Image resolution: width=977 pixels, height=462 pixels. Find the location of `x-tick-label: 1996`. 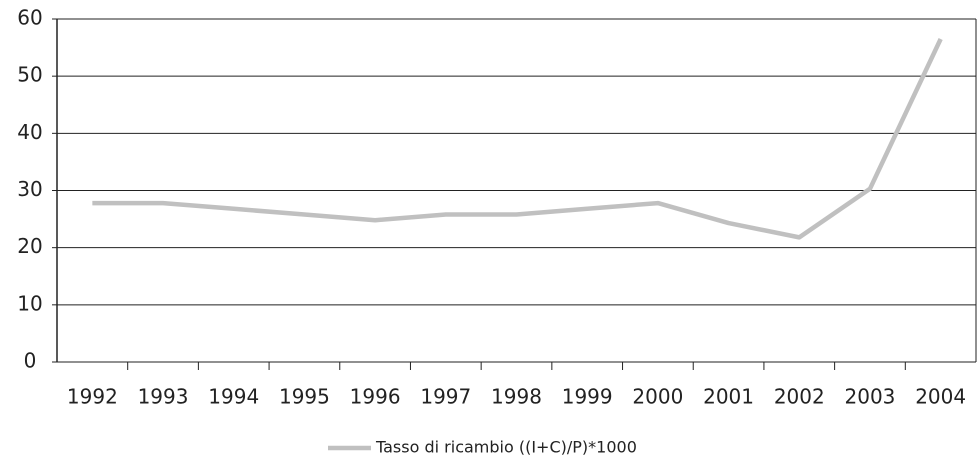

x-tick-label: 1996 is located at coordinates (375, 397).